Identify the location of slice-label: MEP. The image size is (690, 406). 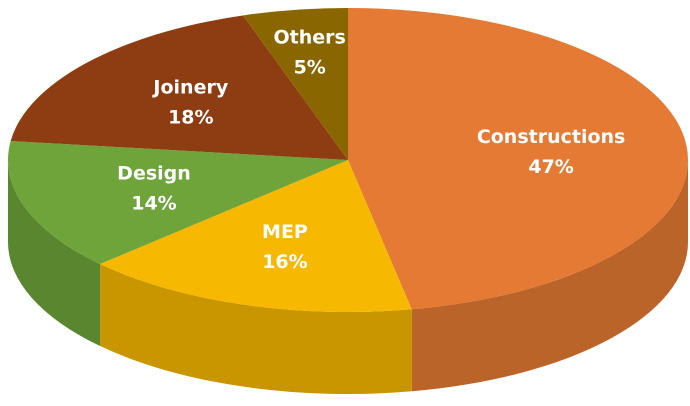
(285, 232).